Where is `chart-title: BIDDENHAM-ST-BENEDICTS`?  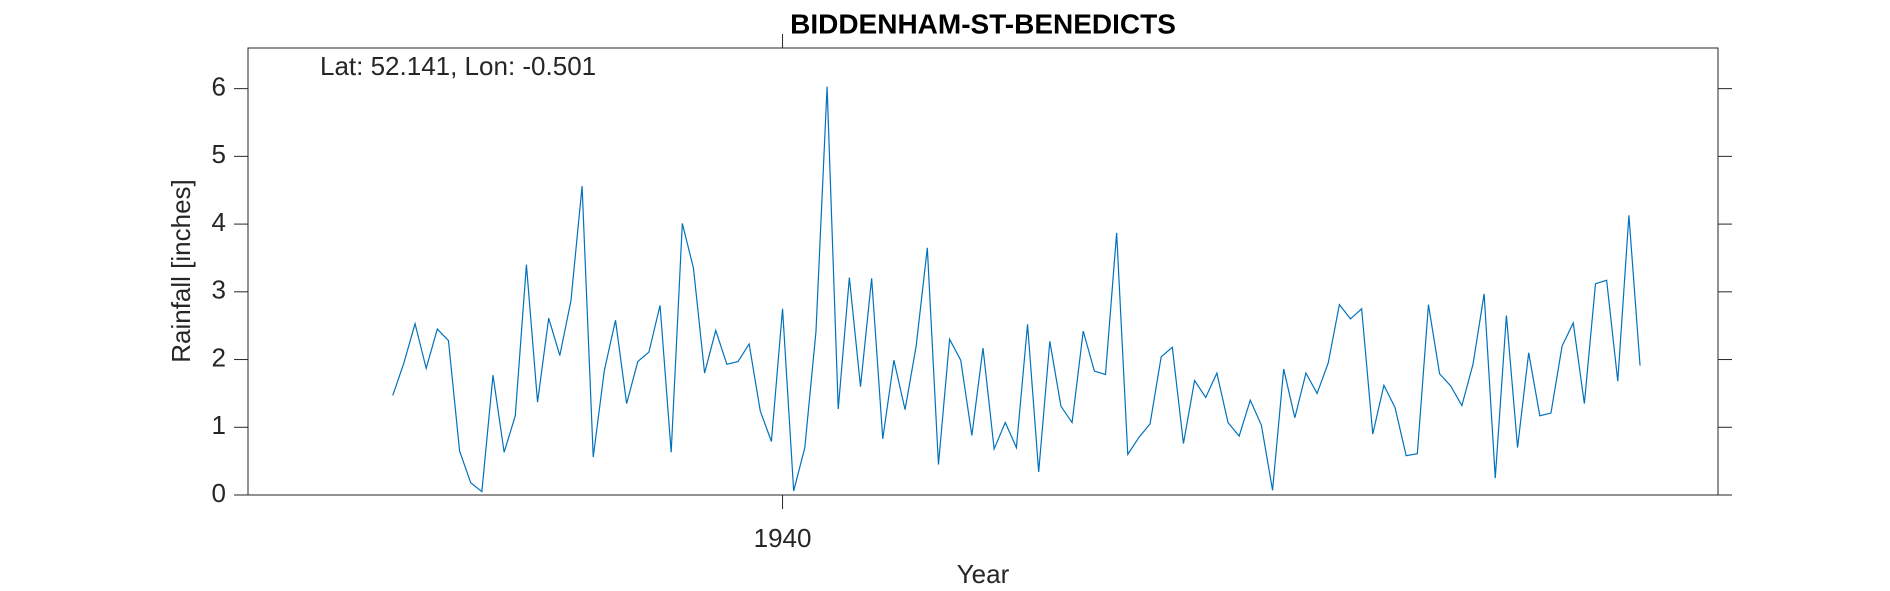
chart-title: BIDDENHAM-ST-BENEDICTS is located at coordinates (983, 23).